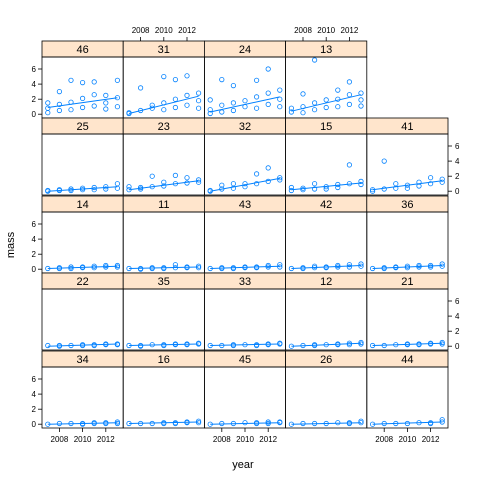  What do you see at coordinates (350, 30) in the screenshot?
I see `x-tick-label: 2012` at bounding box center [350, 30].